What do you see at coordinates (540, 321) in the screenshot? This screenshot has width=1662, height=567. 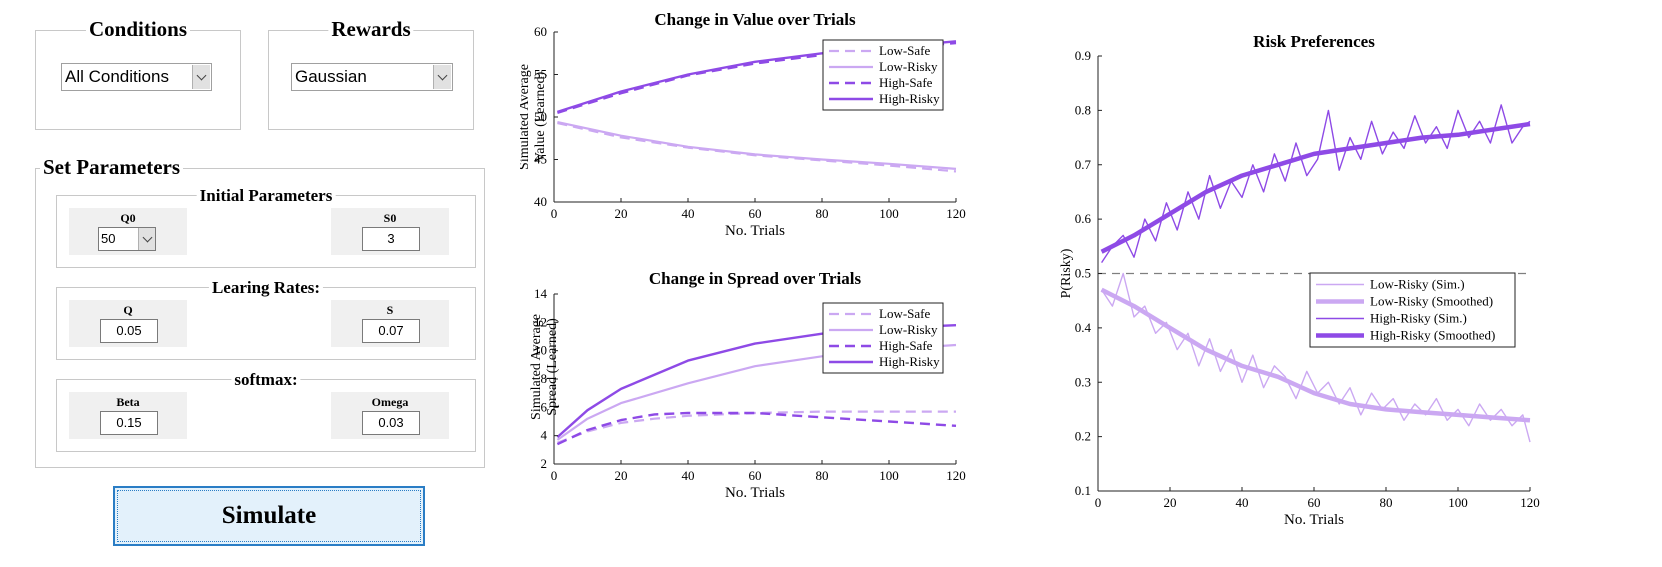 I see `y-tick-label: 12` at bounding box center [540, 321].